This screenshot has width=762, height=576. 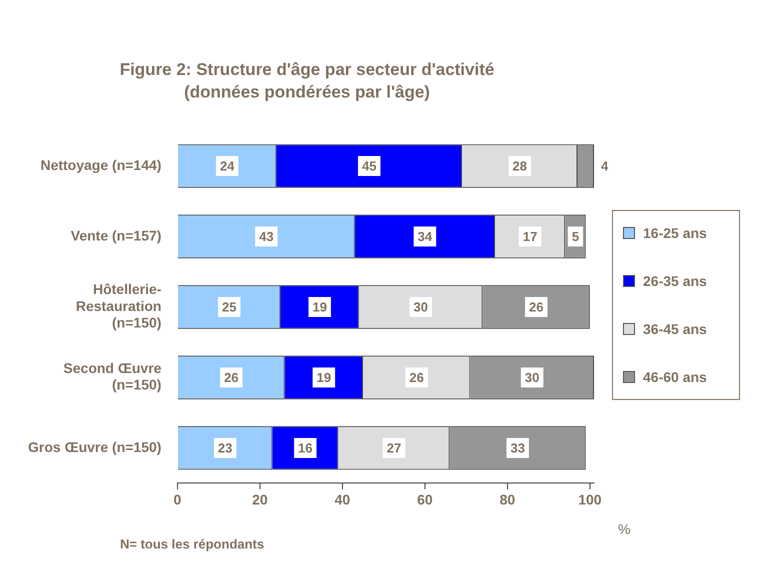 What do you see at coordinates (624, 528) in the screenshot?
I see `x-axis-title: %` at bounding box center [624, 528].